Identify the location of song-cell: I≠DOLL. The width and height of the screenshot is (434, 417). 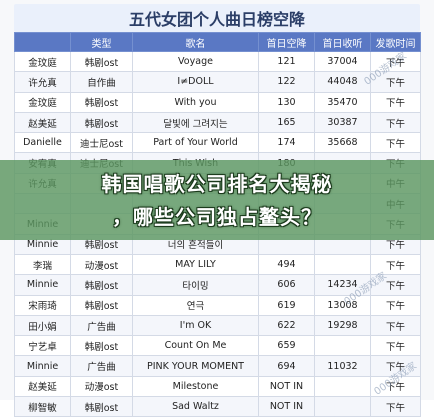
(195, 82).